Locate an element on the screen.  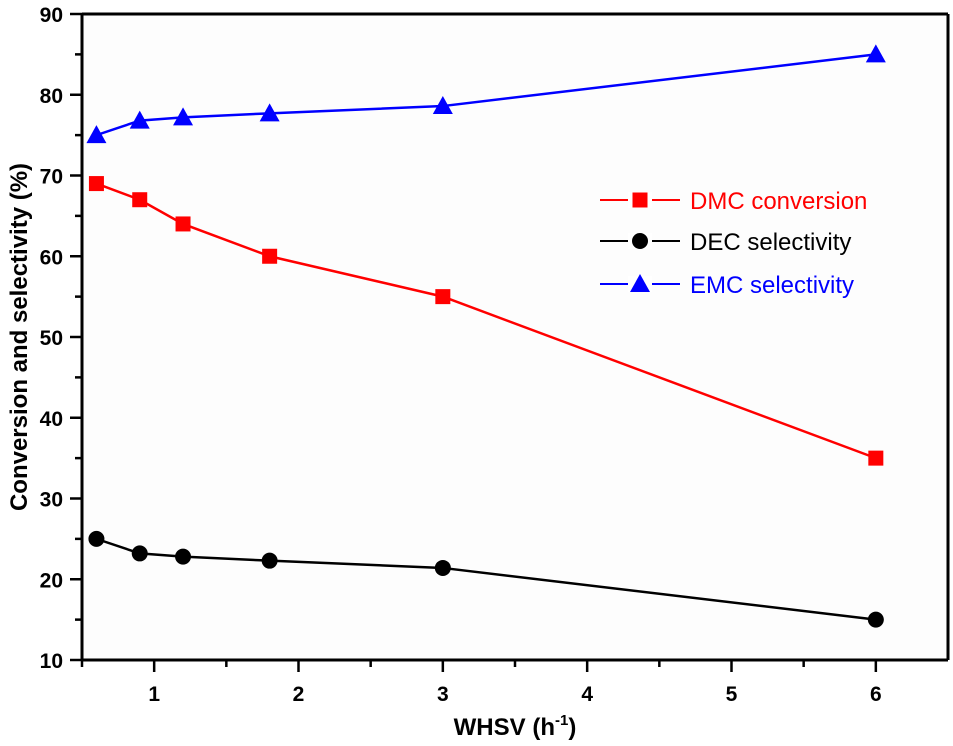
series-line-emc-selectivity is located at coordinates (486, 95).